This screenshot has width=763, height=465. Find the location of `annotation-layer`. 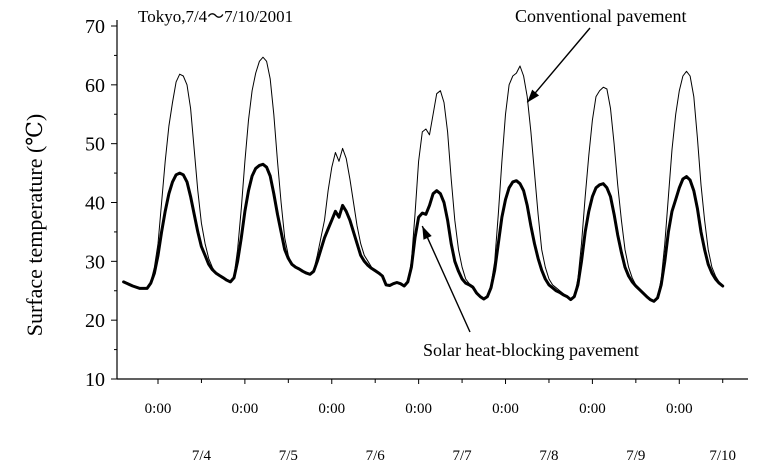

annotation-layer is located at coordinates (506, 180).